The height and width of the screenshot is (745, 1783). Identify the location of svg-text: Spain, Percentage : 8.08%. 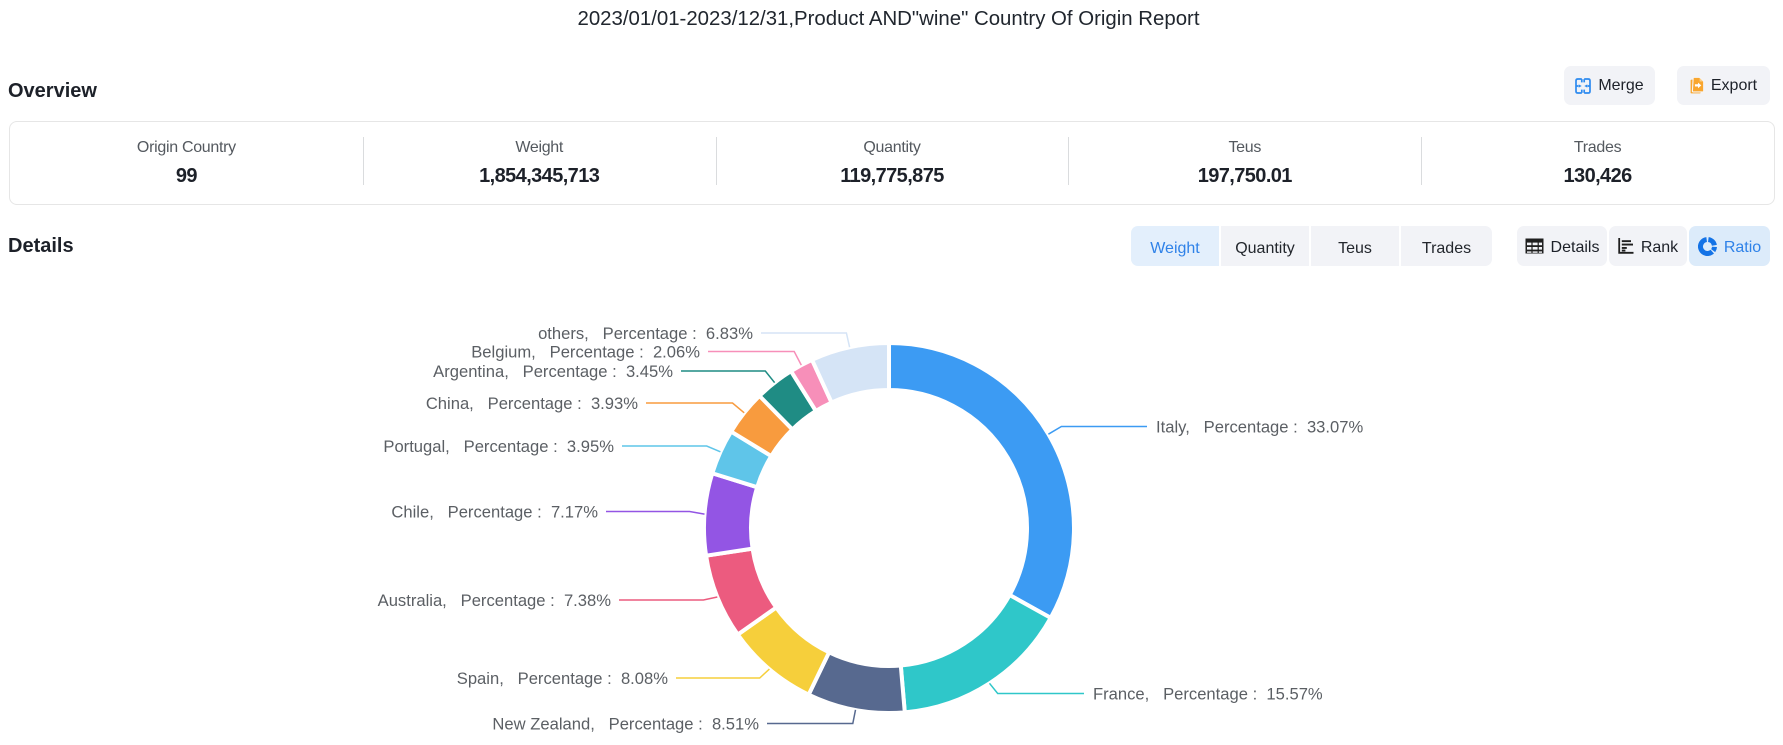
(562, 678).